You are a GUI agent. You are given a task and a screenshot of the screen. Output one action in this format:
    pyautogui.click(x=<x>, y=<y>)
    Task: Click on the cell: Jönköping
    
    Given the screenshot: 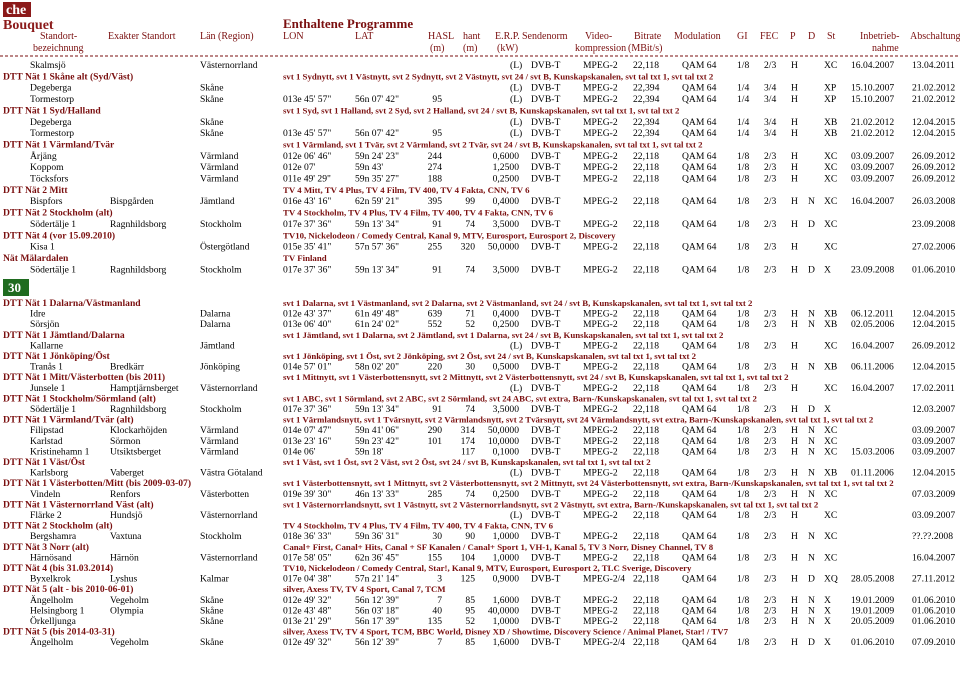 What is the action you would take?
    pyautogui.click(x=220, y=367)
    